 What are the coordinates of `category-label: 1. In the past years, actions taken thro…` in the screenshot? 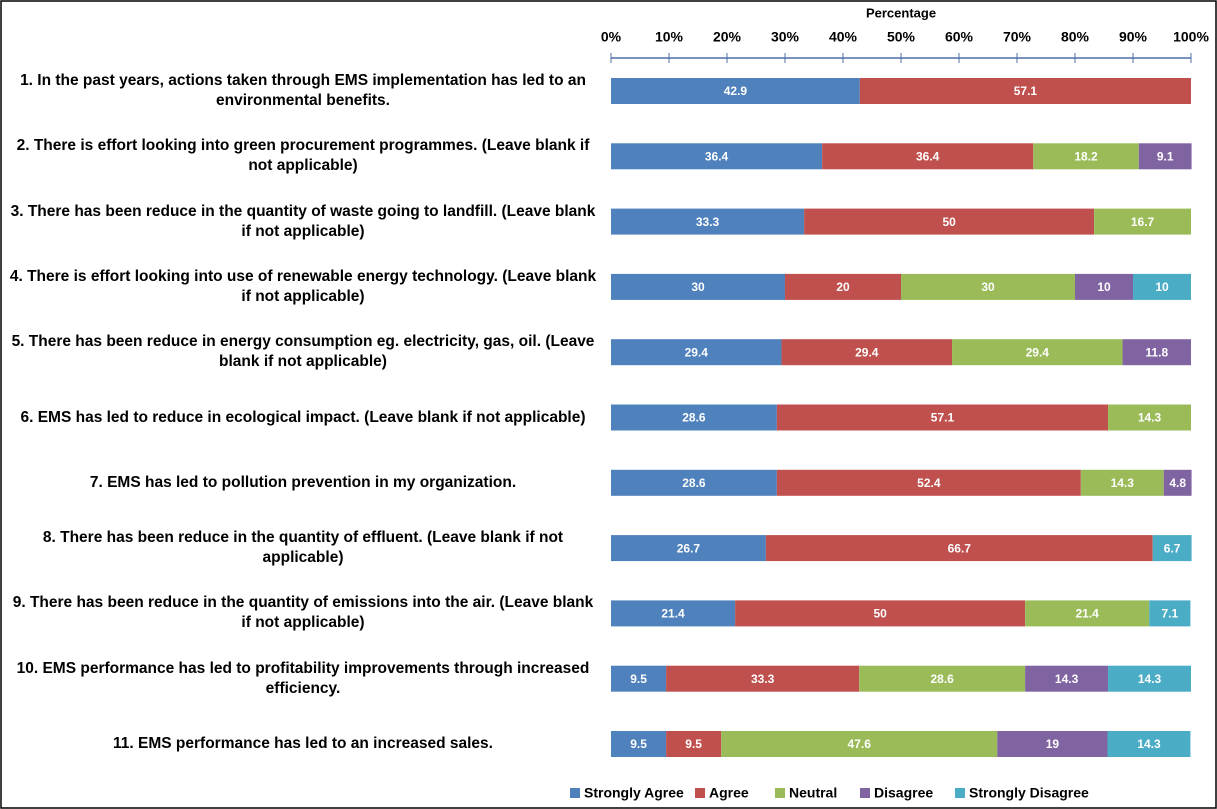 It's located at (303, 90).